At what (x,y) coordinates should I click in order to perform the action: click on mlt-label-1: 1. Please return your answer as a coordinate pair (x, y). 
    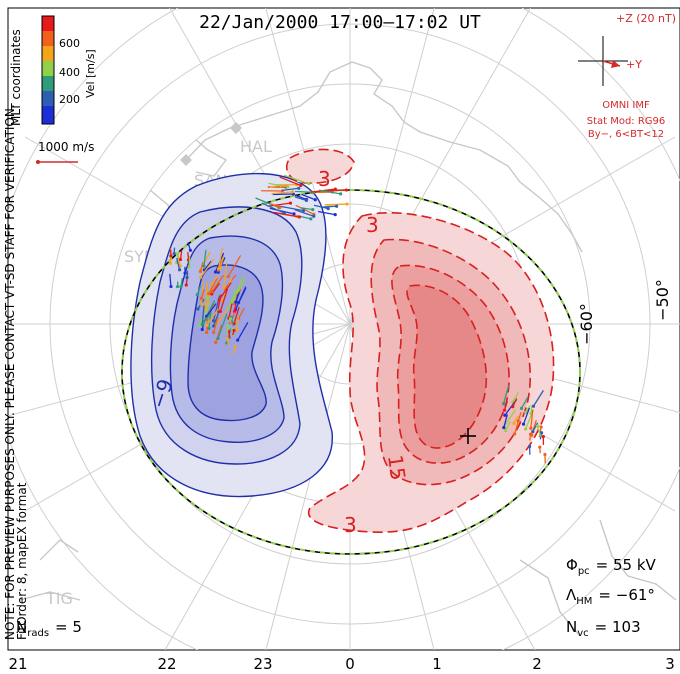
    Looking at the image, I should click on (437, 664).